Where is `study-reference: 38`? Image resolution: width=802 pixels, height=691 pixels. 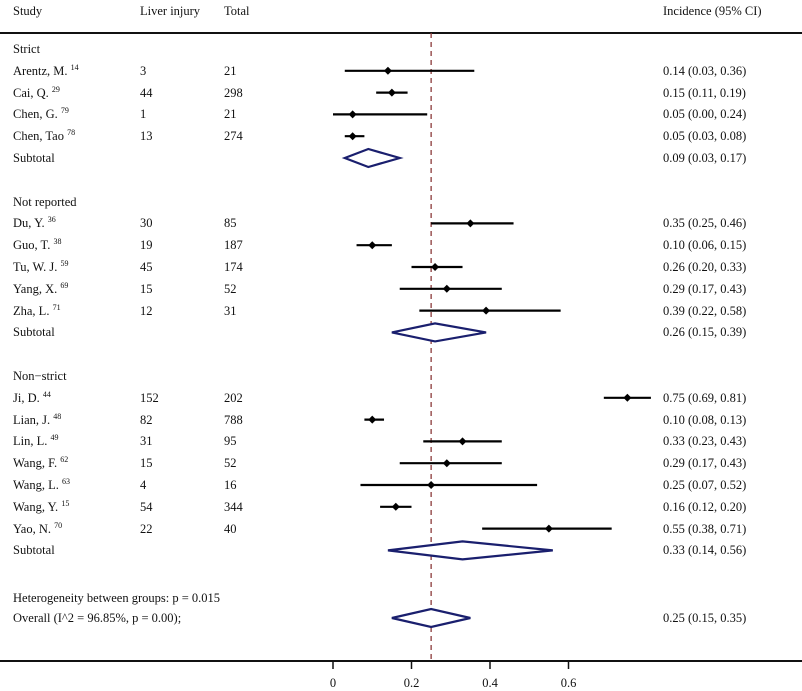
study-reference: 38 is located at coordinates (57, 242).